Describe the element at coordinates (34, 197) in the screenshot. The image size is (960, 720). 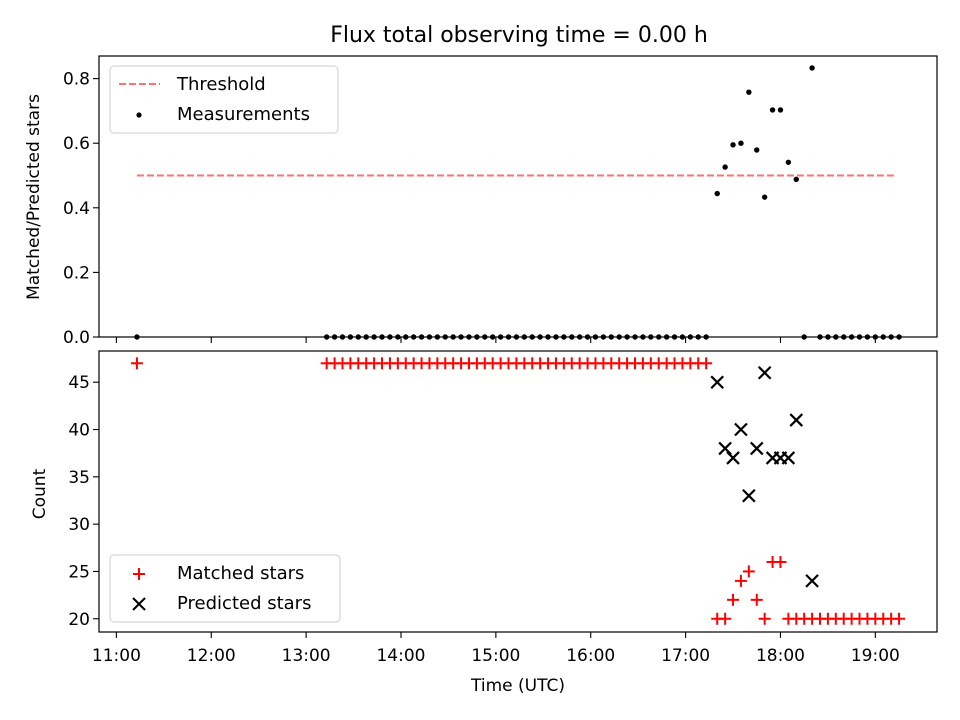
I see `top-y-axis-label: Matched/Predicted stars` at that location.